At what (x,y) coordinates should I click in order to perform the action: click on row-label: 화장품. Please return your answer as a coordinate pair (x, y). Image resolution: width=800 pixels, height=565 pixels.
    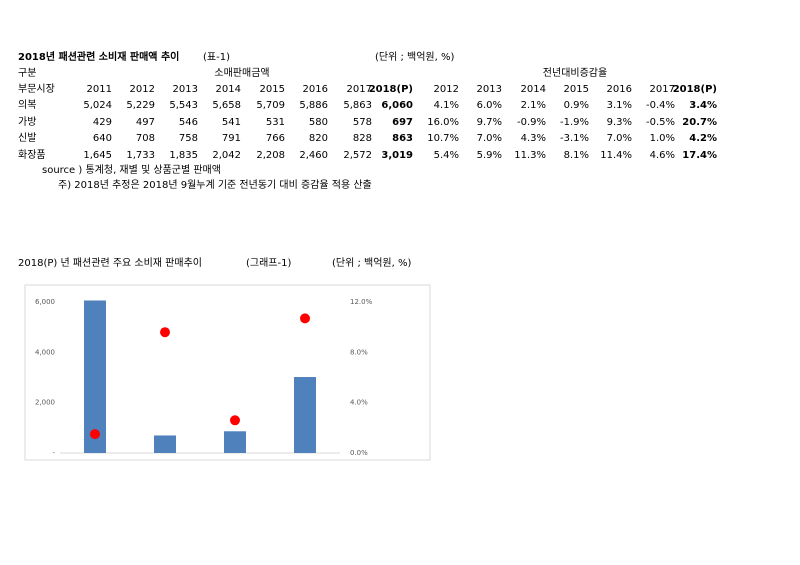
    Looking at the image, I should click on (32, 155).